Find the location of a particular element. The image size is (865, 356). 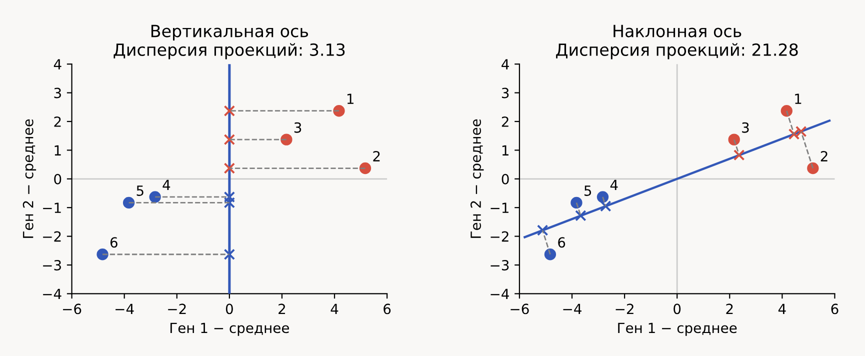

chart-title: Вертикальная ось Дисперсия проекций: 3.13 is located at coordinates (229, 42).